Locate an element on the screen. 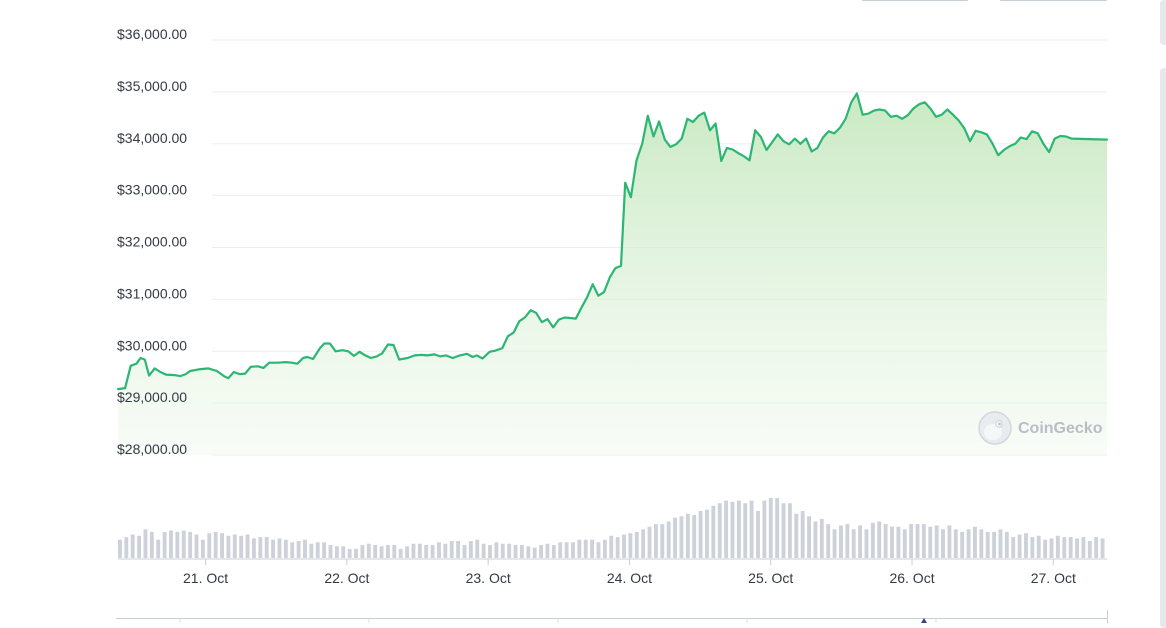 The height and width of the screenshot is (628, 1166). y-tick-label: $29,000.00 is located at coordinates (152, 397).